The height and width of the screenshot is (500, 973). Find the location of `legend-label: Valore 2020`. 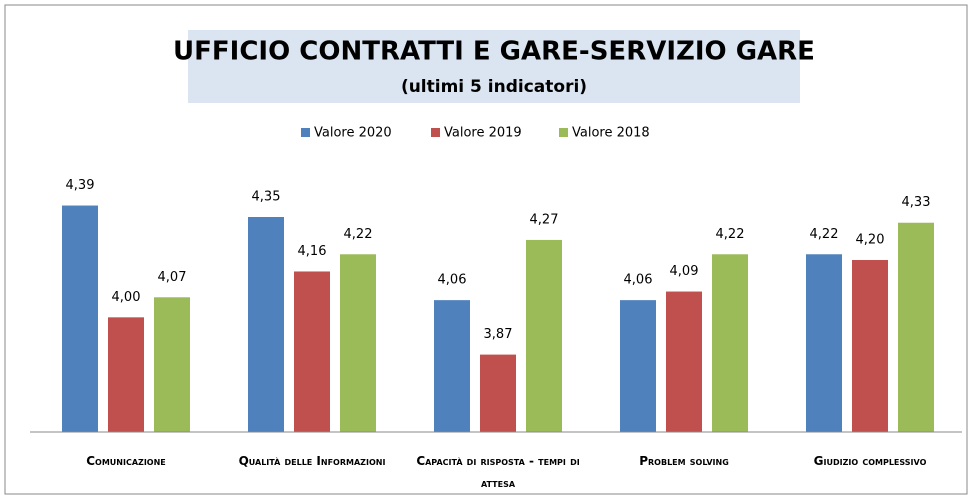

legend-label: Valore 2020 is located at coordinates (353, 133).